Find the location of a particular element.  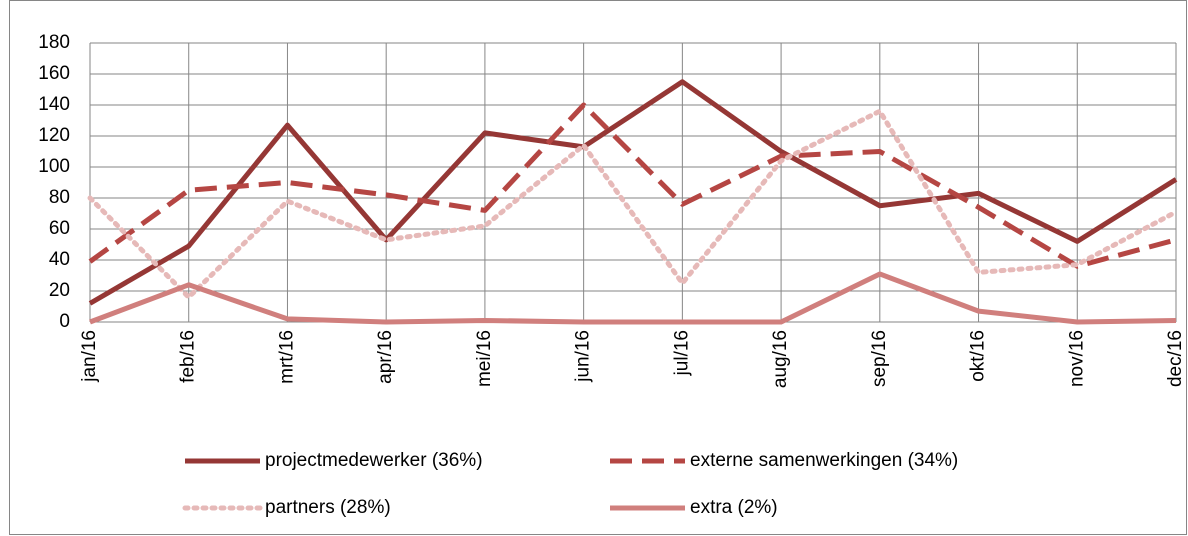

x-tick-label: mei/16 is located at coordinates (484, 358).